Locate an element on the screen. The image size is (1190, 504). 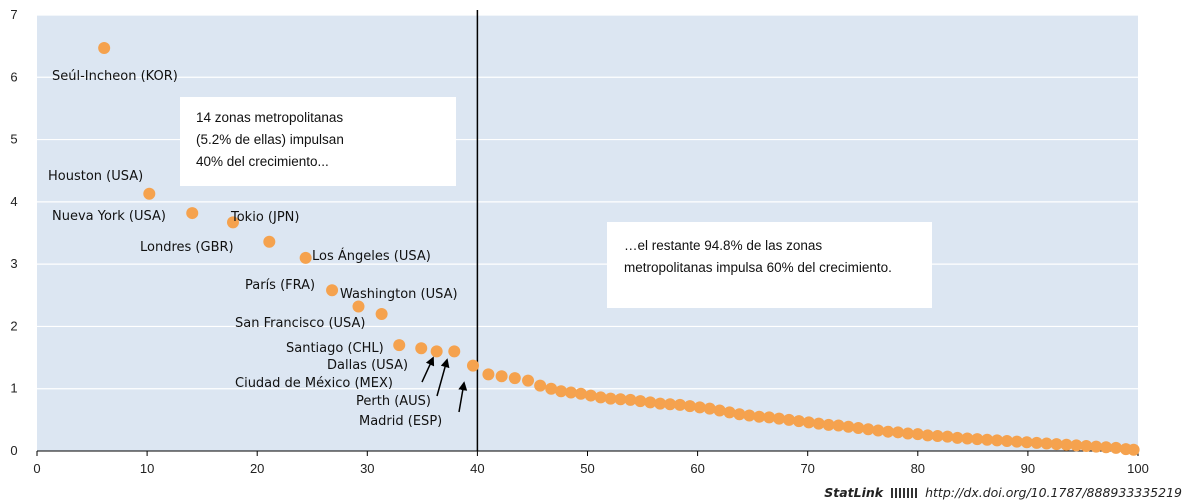
point-label: Los Ángeles (USA) is located at coordinates (371, 256).